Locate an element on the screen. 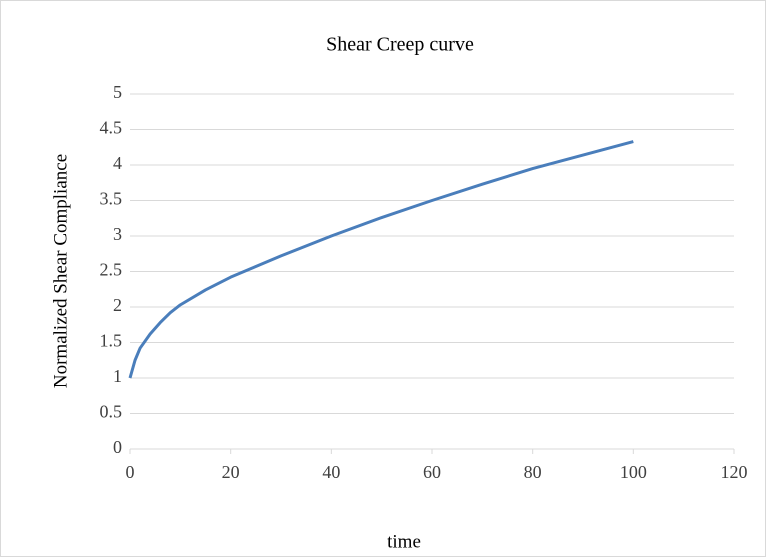 This screenshot has width=766, height=557. chart-title: Shear Creep curve is located at coordinates (400, 45).